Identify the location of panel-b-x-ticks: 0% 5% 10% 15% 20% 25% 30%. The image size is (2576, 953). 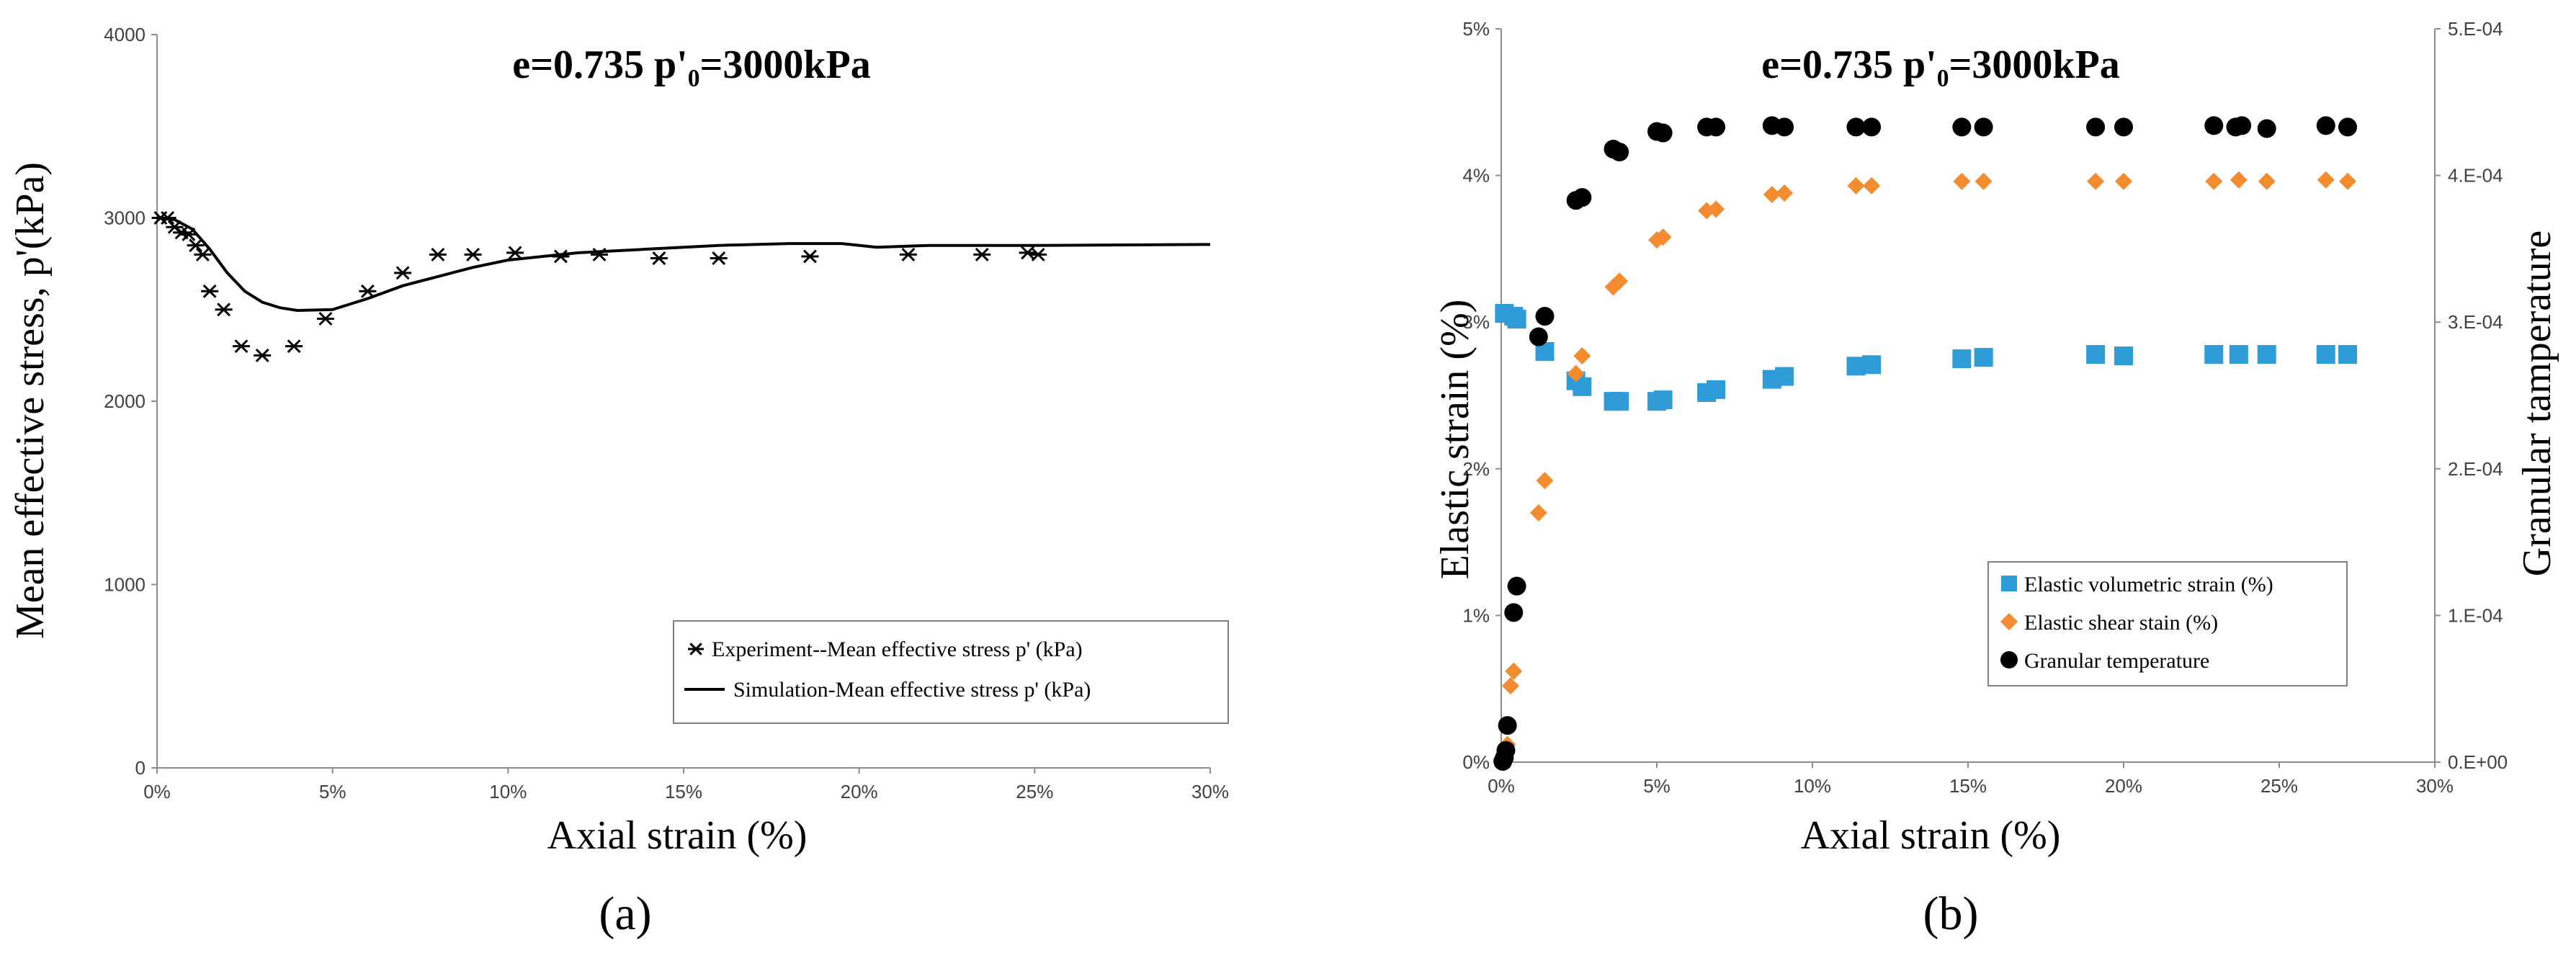
(1971, 779).